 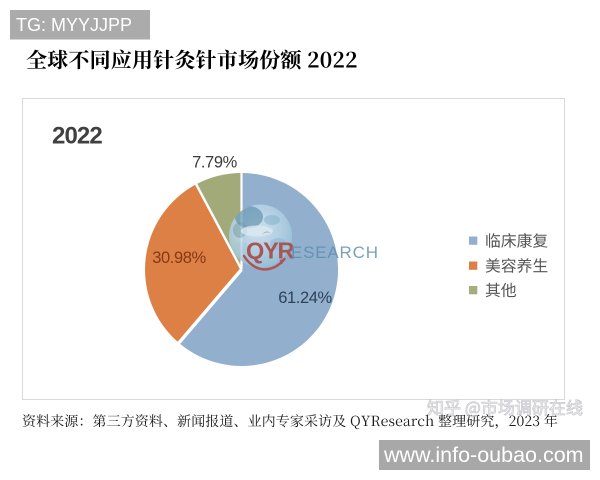 What do you see at coordinates (270, 250) in the screenshot?
I see `svg-text: QYR` at bounding box center [270, 250].